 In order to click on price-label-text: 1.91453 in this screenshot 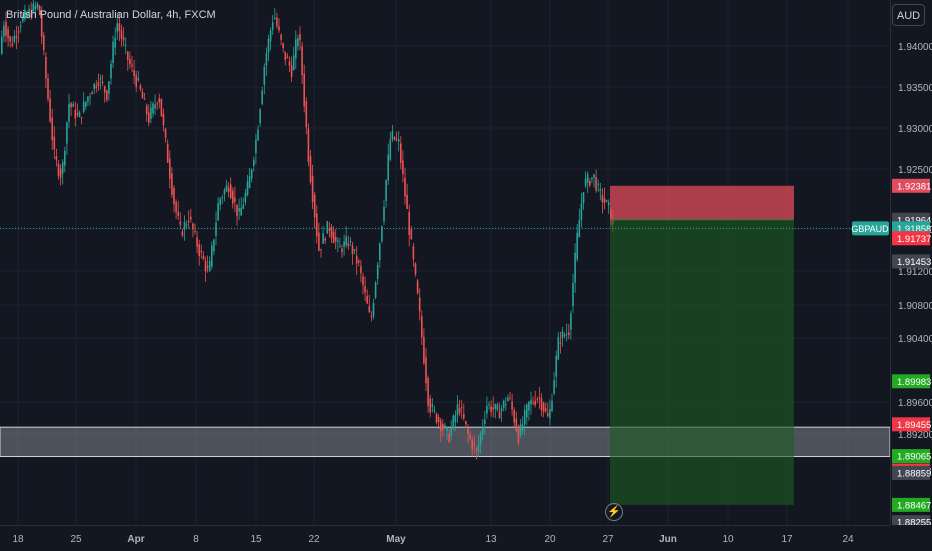, I will do `click(914, 262)`.